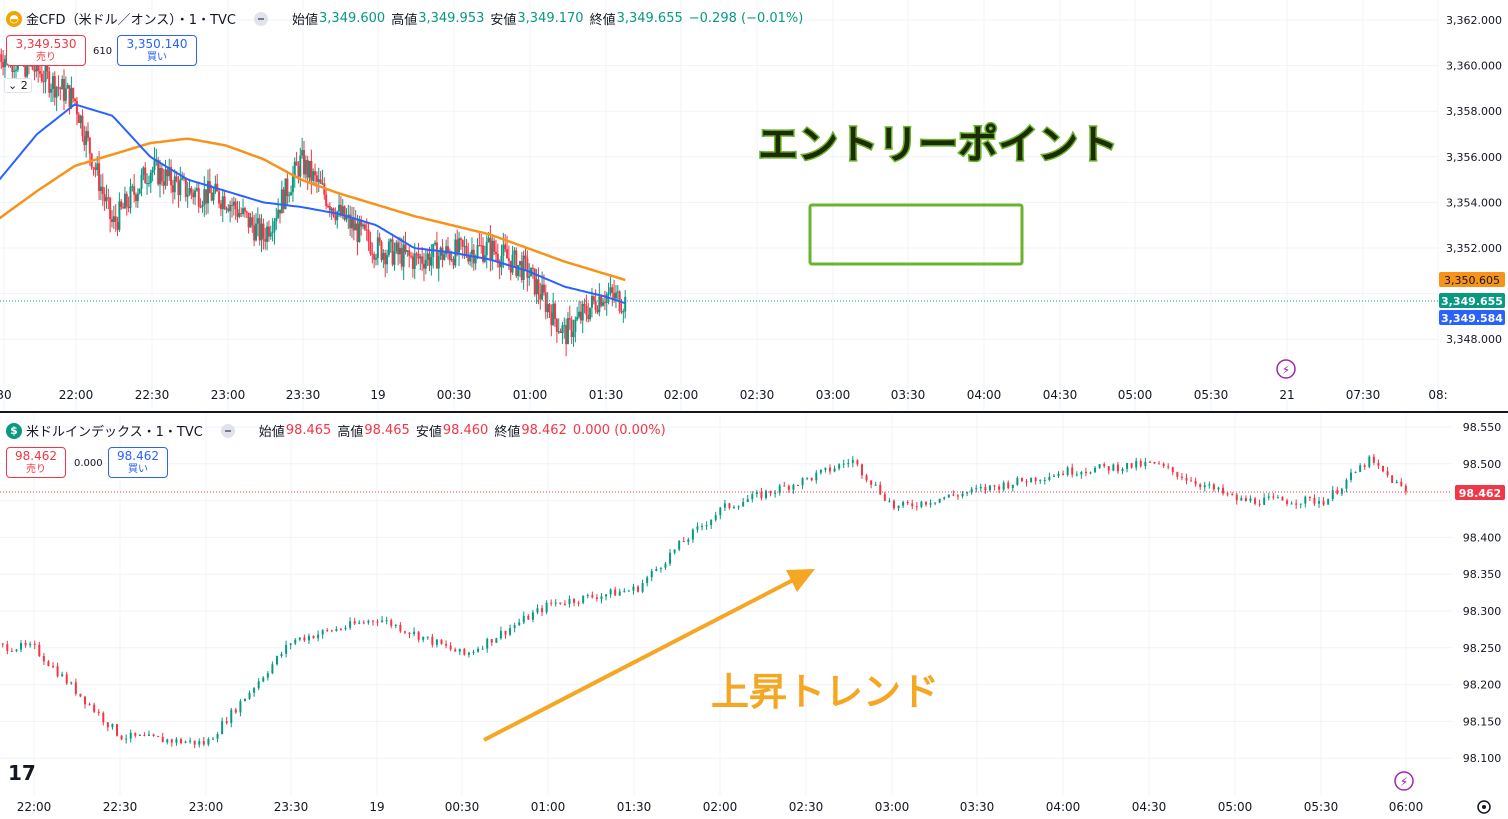  Describe the element at coordinates (1404, 781) in the screenshot. I see `lightning-icon-bottom: ⚡` at that location.